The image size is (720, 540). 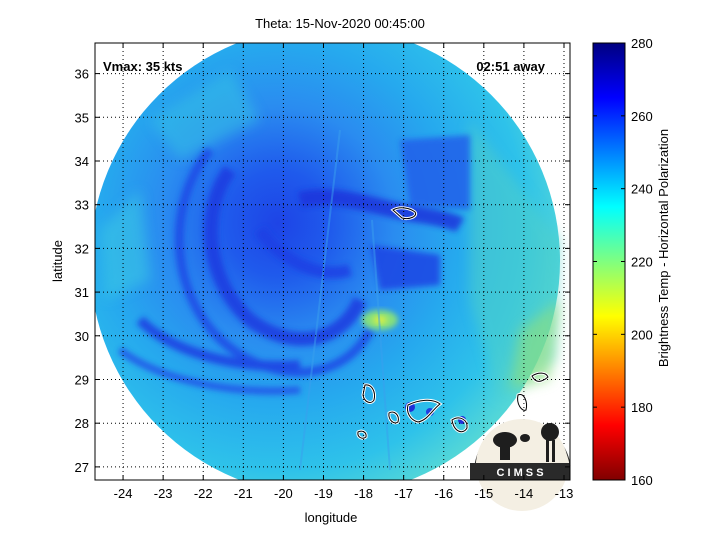 I want to click on colorbar-ticks: 160 180 200 220 240 260 280, so click(x=623, y=262).